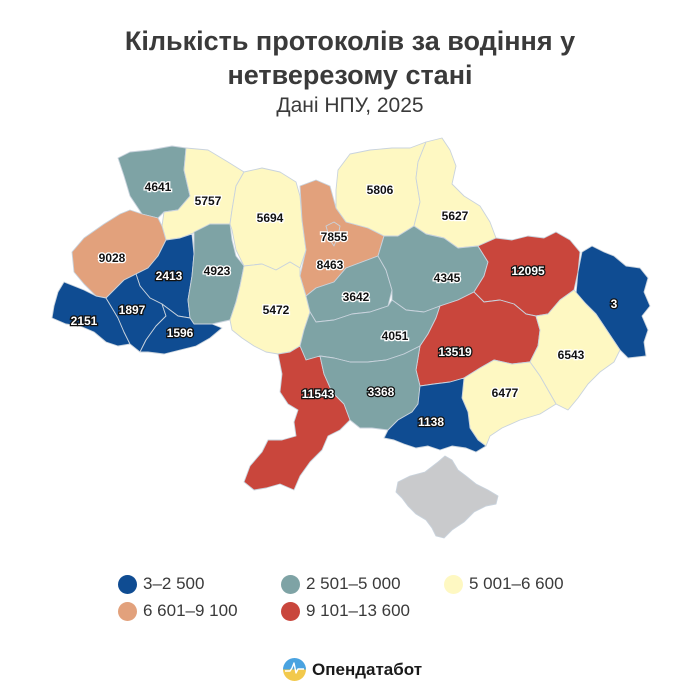  What do you see at coordinates (350, 75) in the screenshot?
I see `chart-title-line2: нетверезому стані` at bounding box center [350, 75].